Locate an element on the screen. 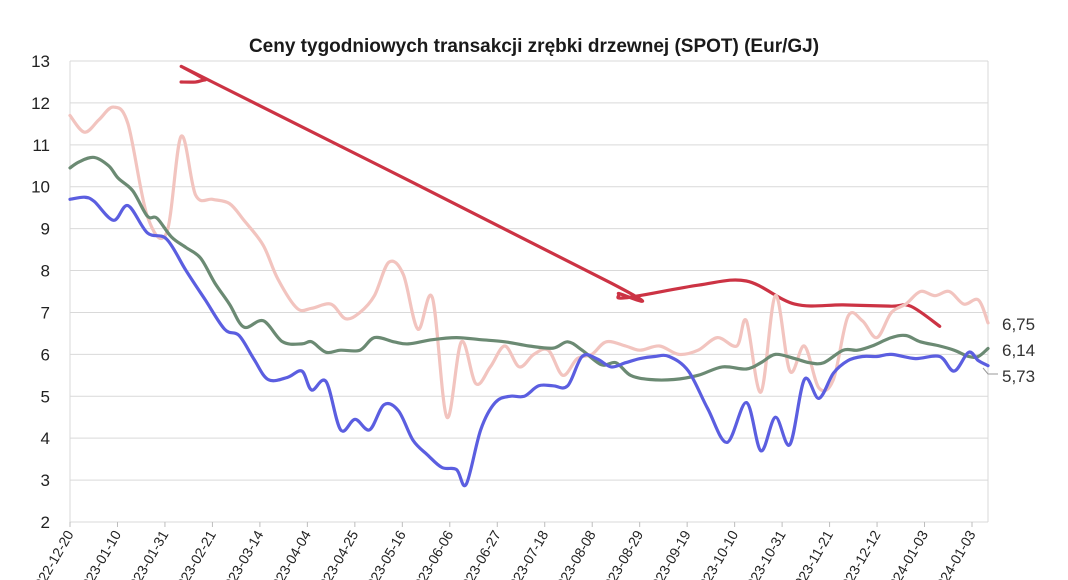 The width and height of the screenshot is (1068, 580). x-tick-label: 2023-08-08 is located at coordinates (574, 553).